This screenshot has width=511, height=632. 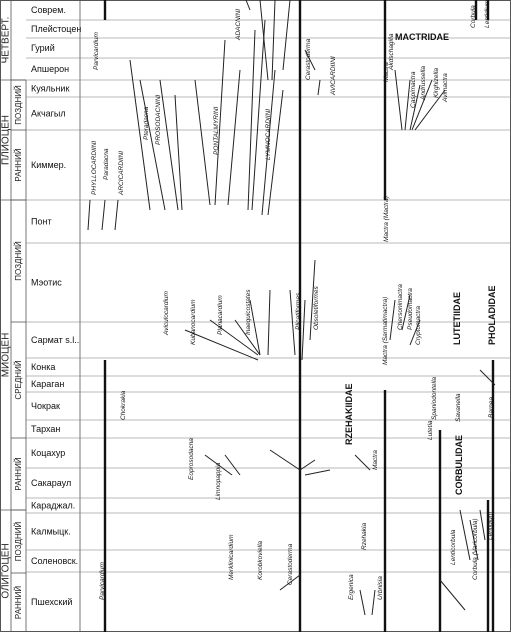 I want to click on era-column: ЧЕТВЕРТ. ПЛИОЦЕН МИОЦЕН ОЛИГОЦЕН, so click(x=6, y=308).